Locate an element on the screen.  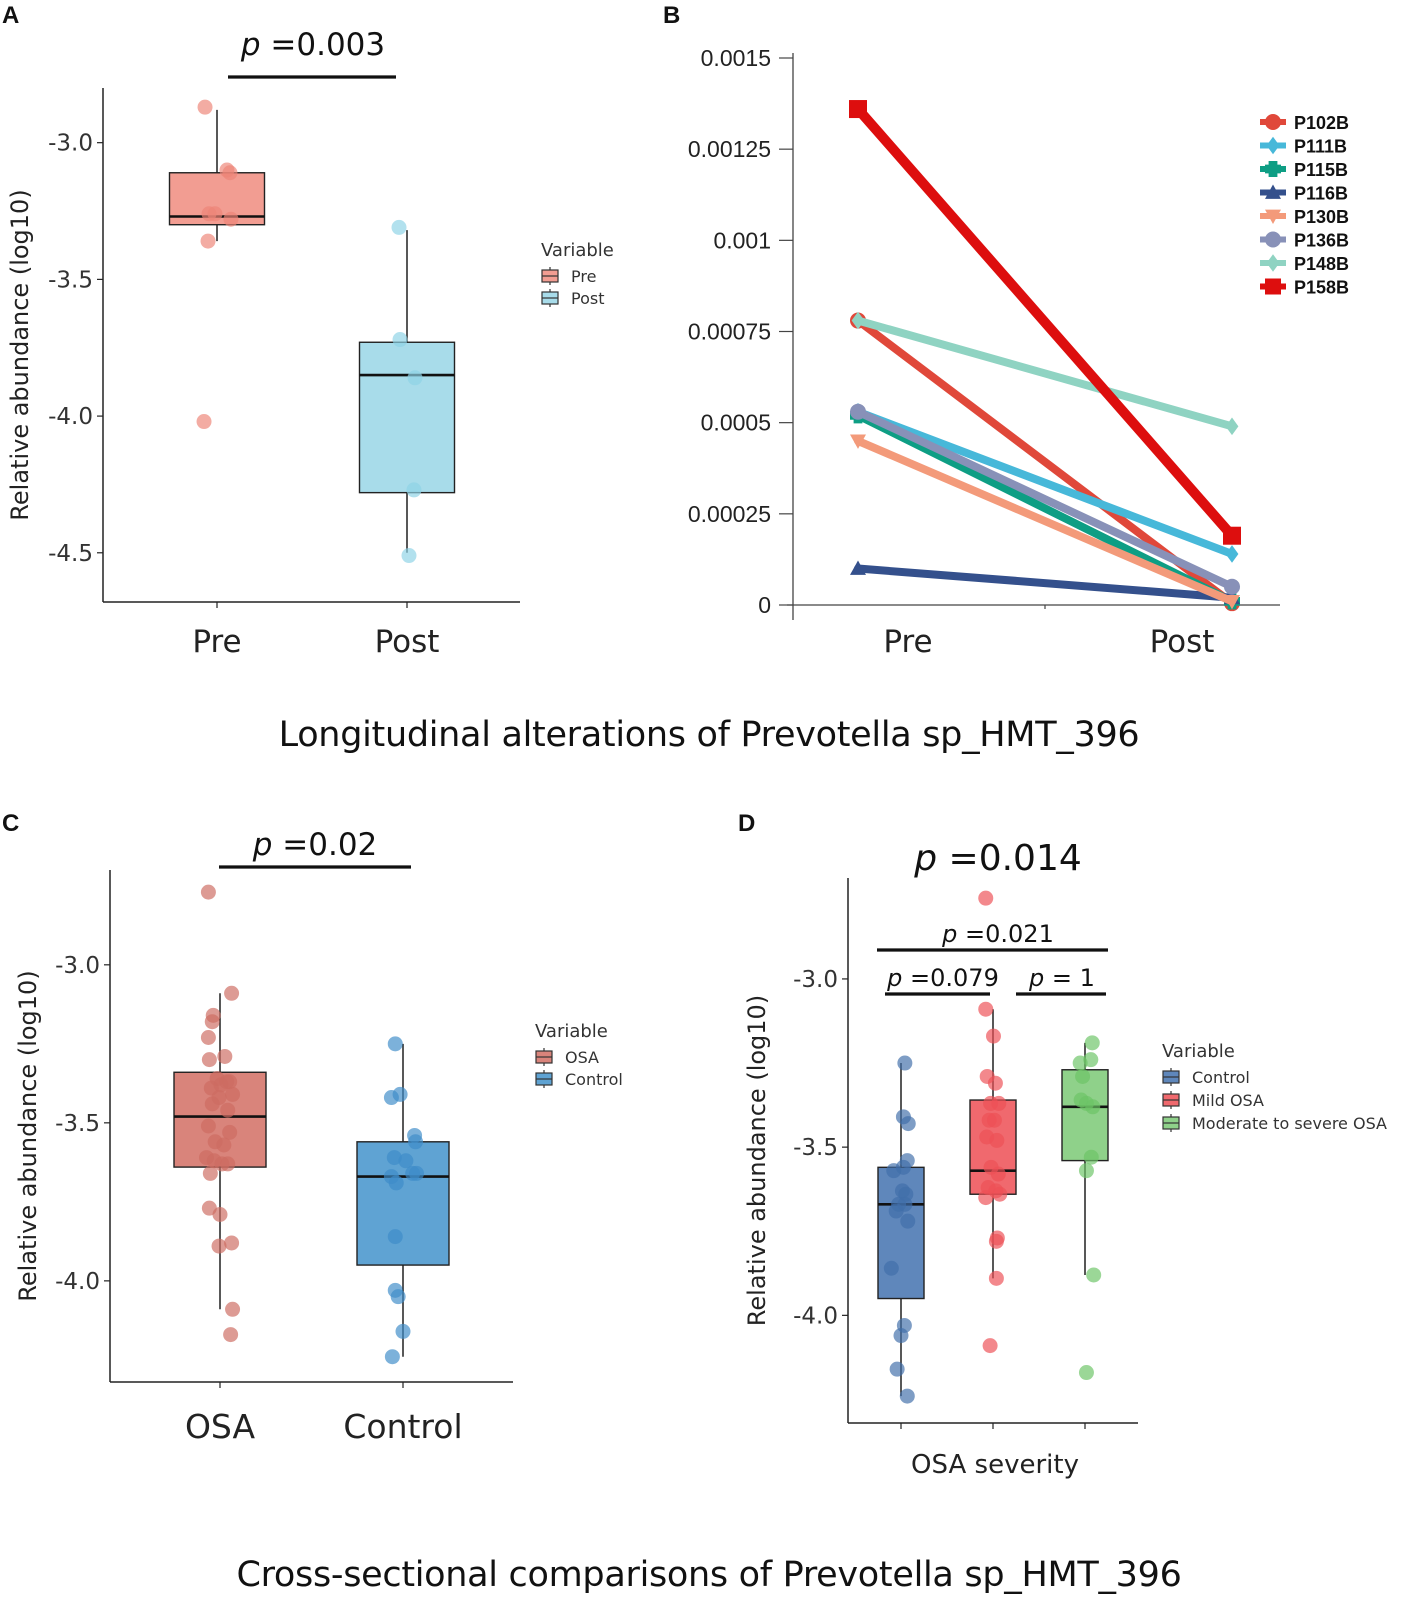
panel-d-significance-label: p =0.079 is located at coordinates (942, 978).